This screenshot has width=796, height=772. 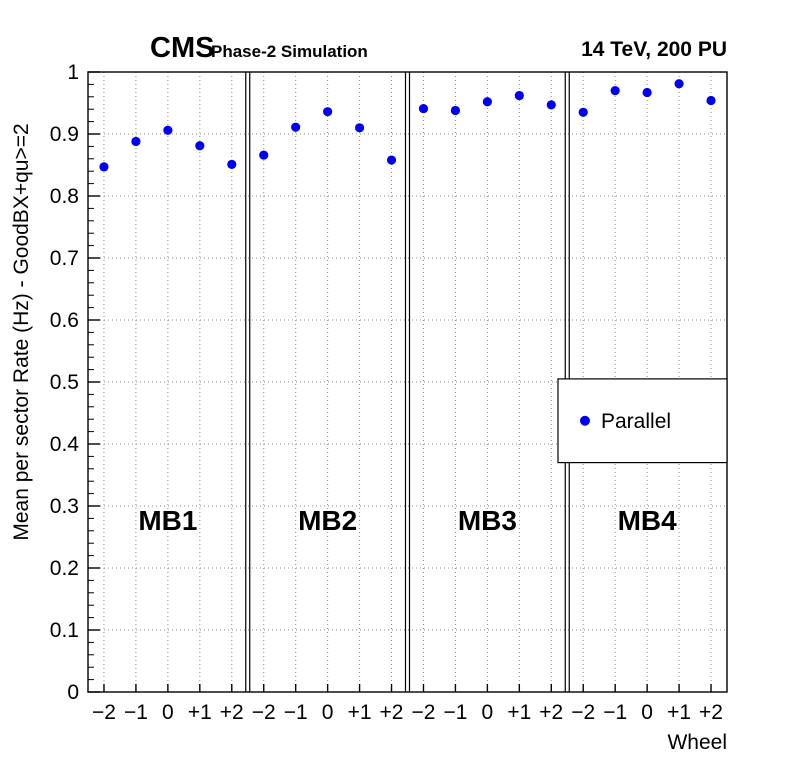 What do you see at coordinates (64, 196) in the screenshot?
I see `y-tick-label: 0.8` at bounding box center [64, 196].